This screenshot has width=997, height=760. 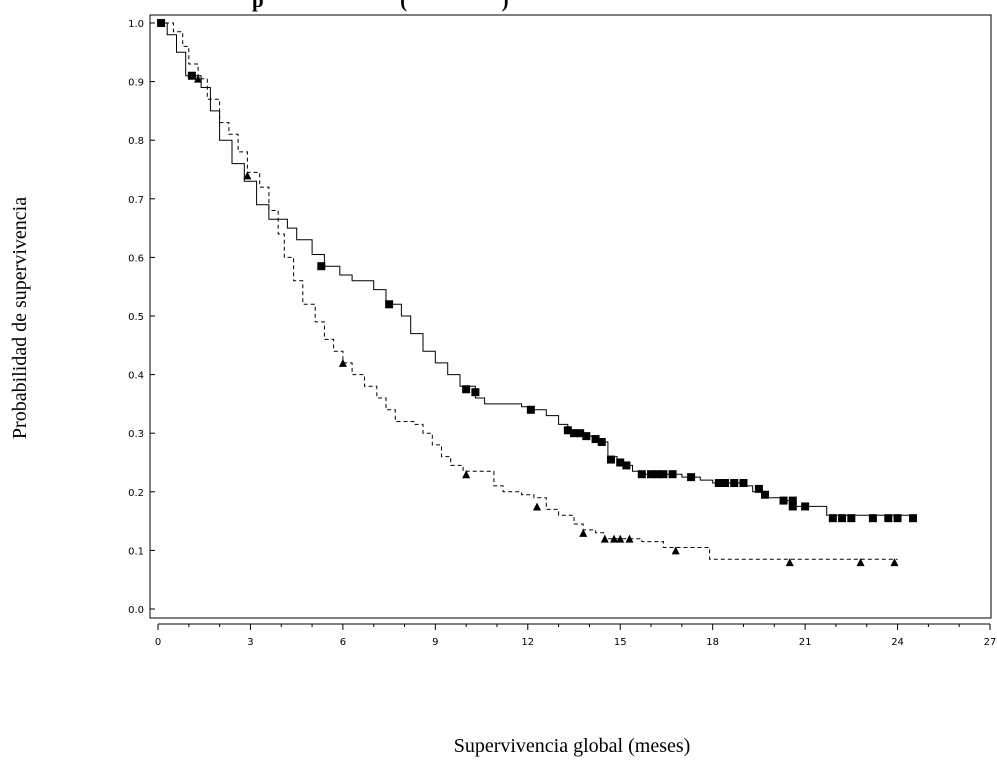 I want to click on y-tick-label: 0.7, so click(x=136, y=200).